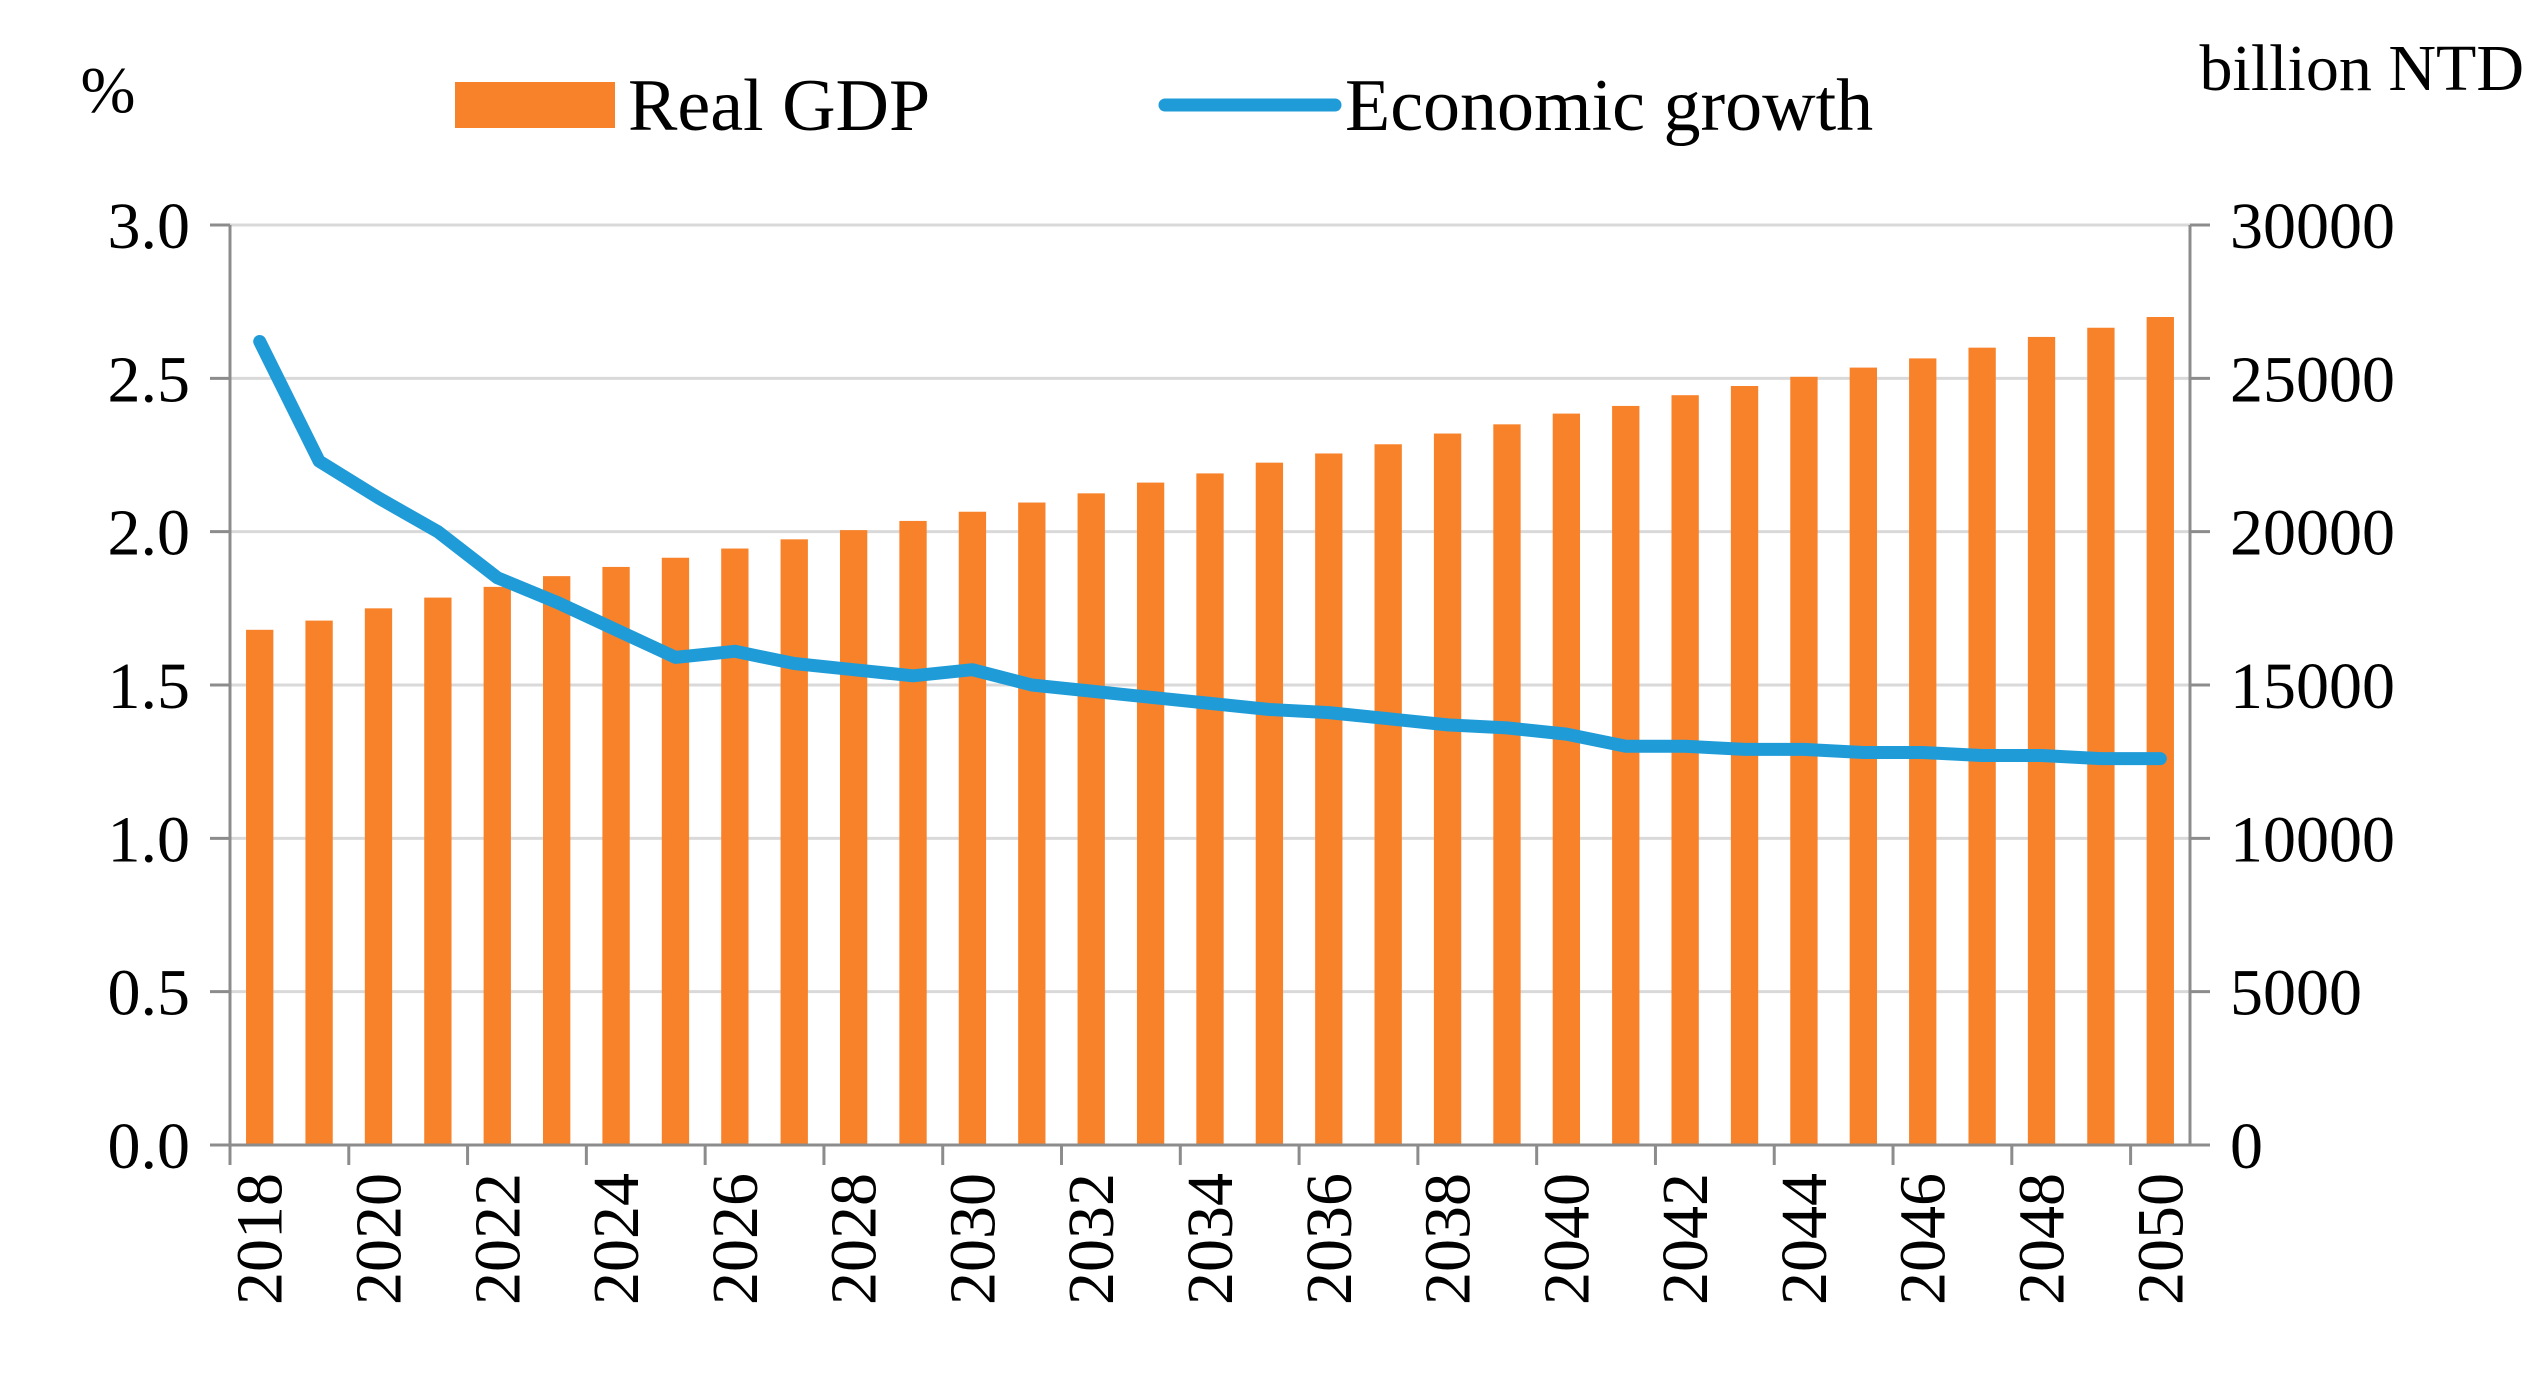 The width and height of the screenshot is (2544, 1397). Describe the element at coordinates (149, 993) in the screenshot. I see `y-left-tick-label: 0.5` at that location.